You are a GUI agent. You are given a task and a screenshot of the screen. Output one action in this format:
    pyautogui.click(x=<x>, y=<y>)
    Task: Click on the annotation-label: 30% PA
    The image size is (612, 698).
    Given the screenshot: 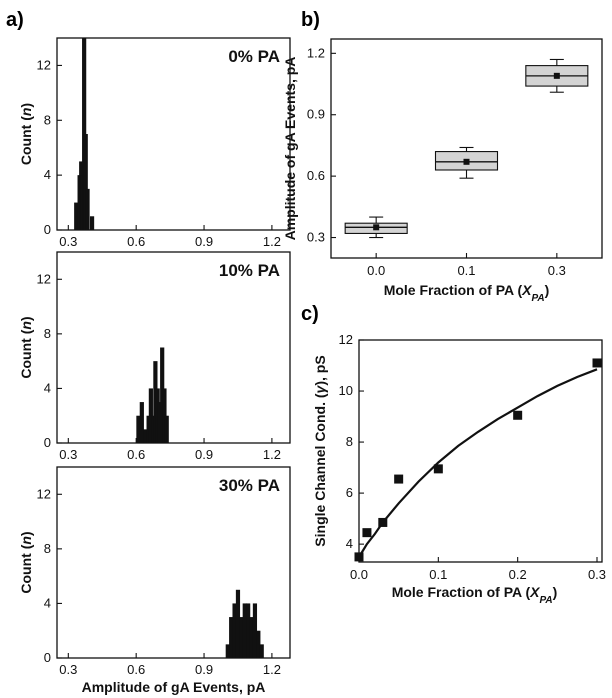 What is the action you would take?
    pyautogui.click(x=249, y=485)
    